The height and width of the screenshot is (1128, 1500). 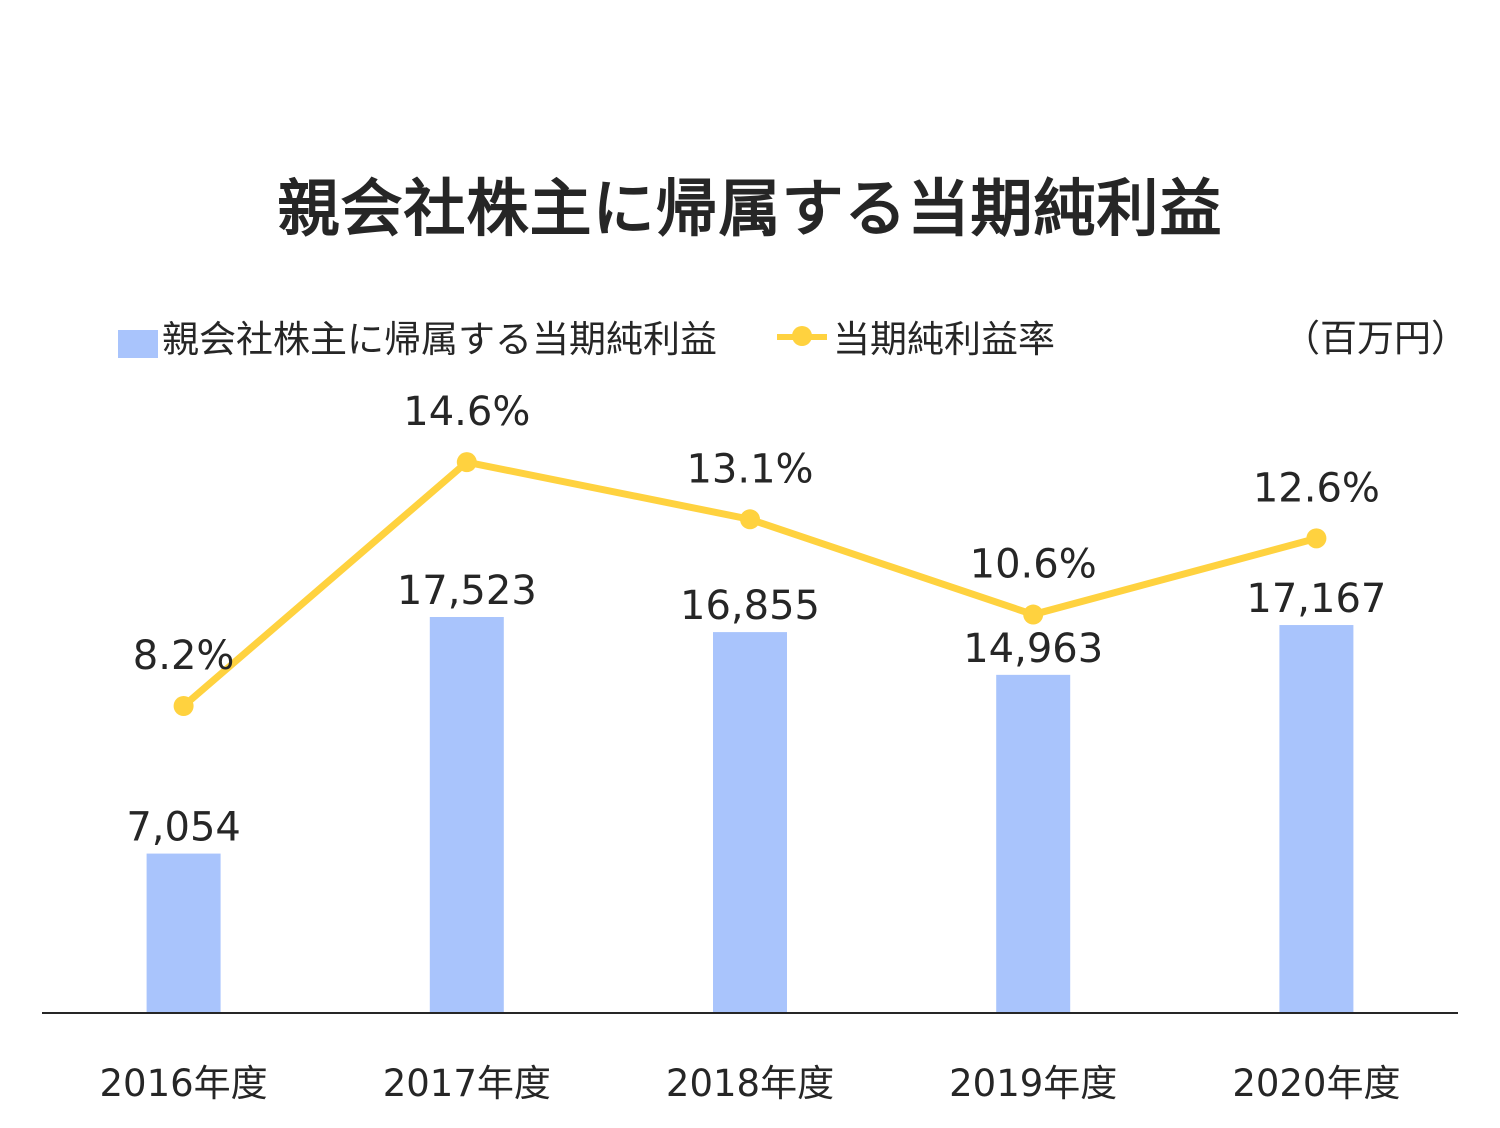 I want to click on legend-item-margin: 当期純利益率, so click(x=916, y=336).